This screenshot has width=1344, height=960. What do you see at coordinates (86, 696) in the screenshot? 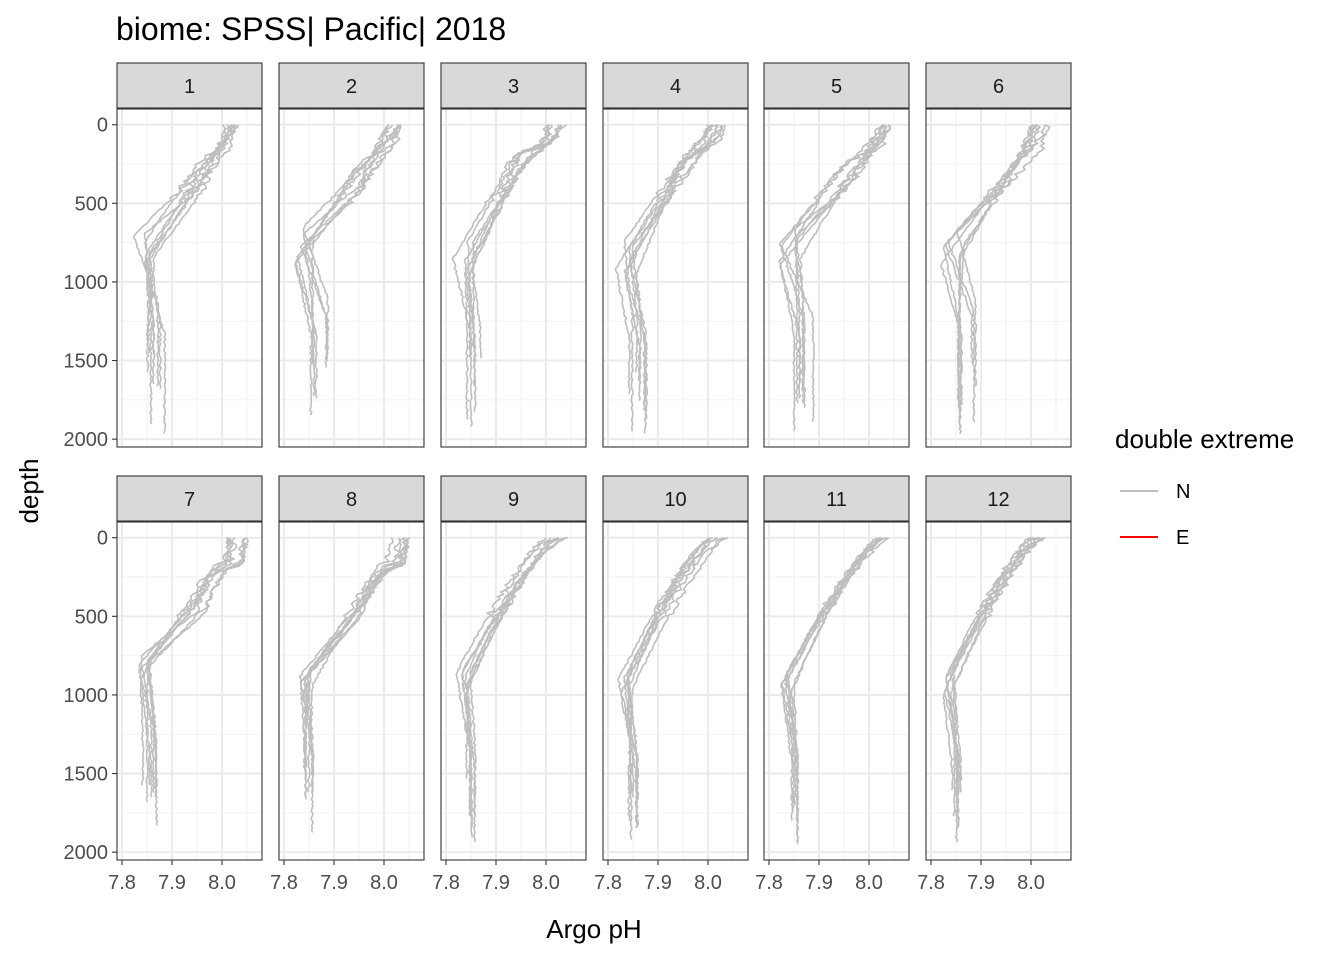
I see `y-tick-label: 1000` at bounding box center [86, 696].